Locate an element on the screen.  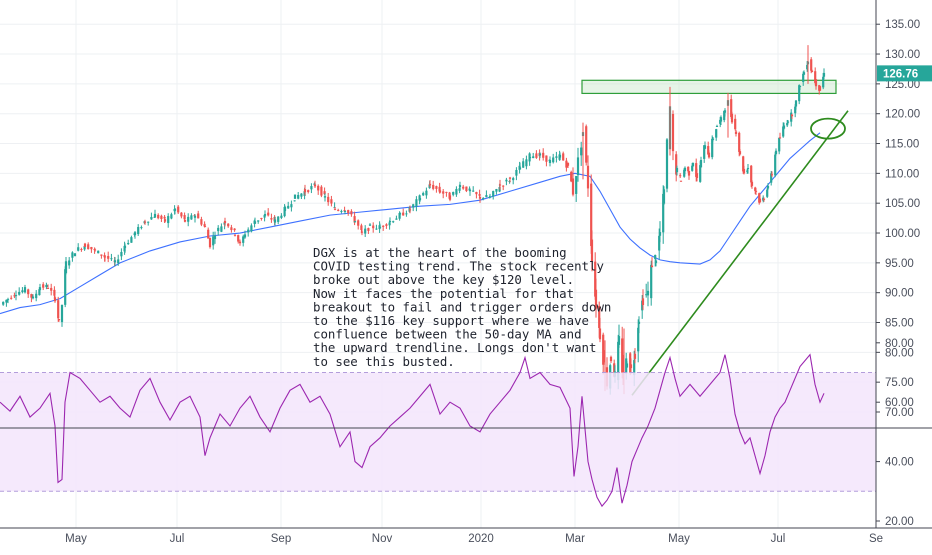
last-price-label: 126.76 is located at coordinates (900, 74).